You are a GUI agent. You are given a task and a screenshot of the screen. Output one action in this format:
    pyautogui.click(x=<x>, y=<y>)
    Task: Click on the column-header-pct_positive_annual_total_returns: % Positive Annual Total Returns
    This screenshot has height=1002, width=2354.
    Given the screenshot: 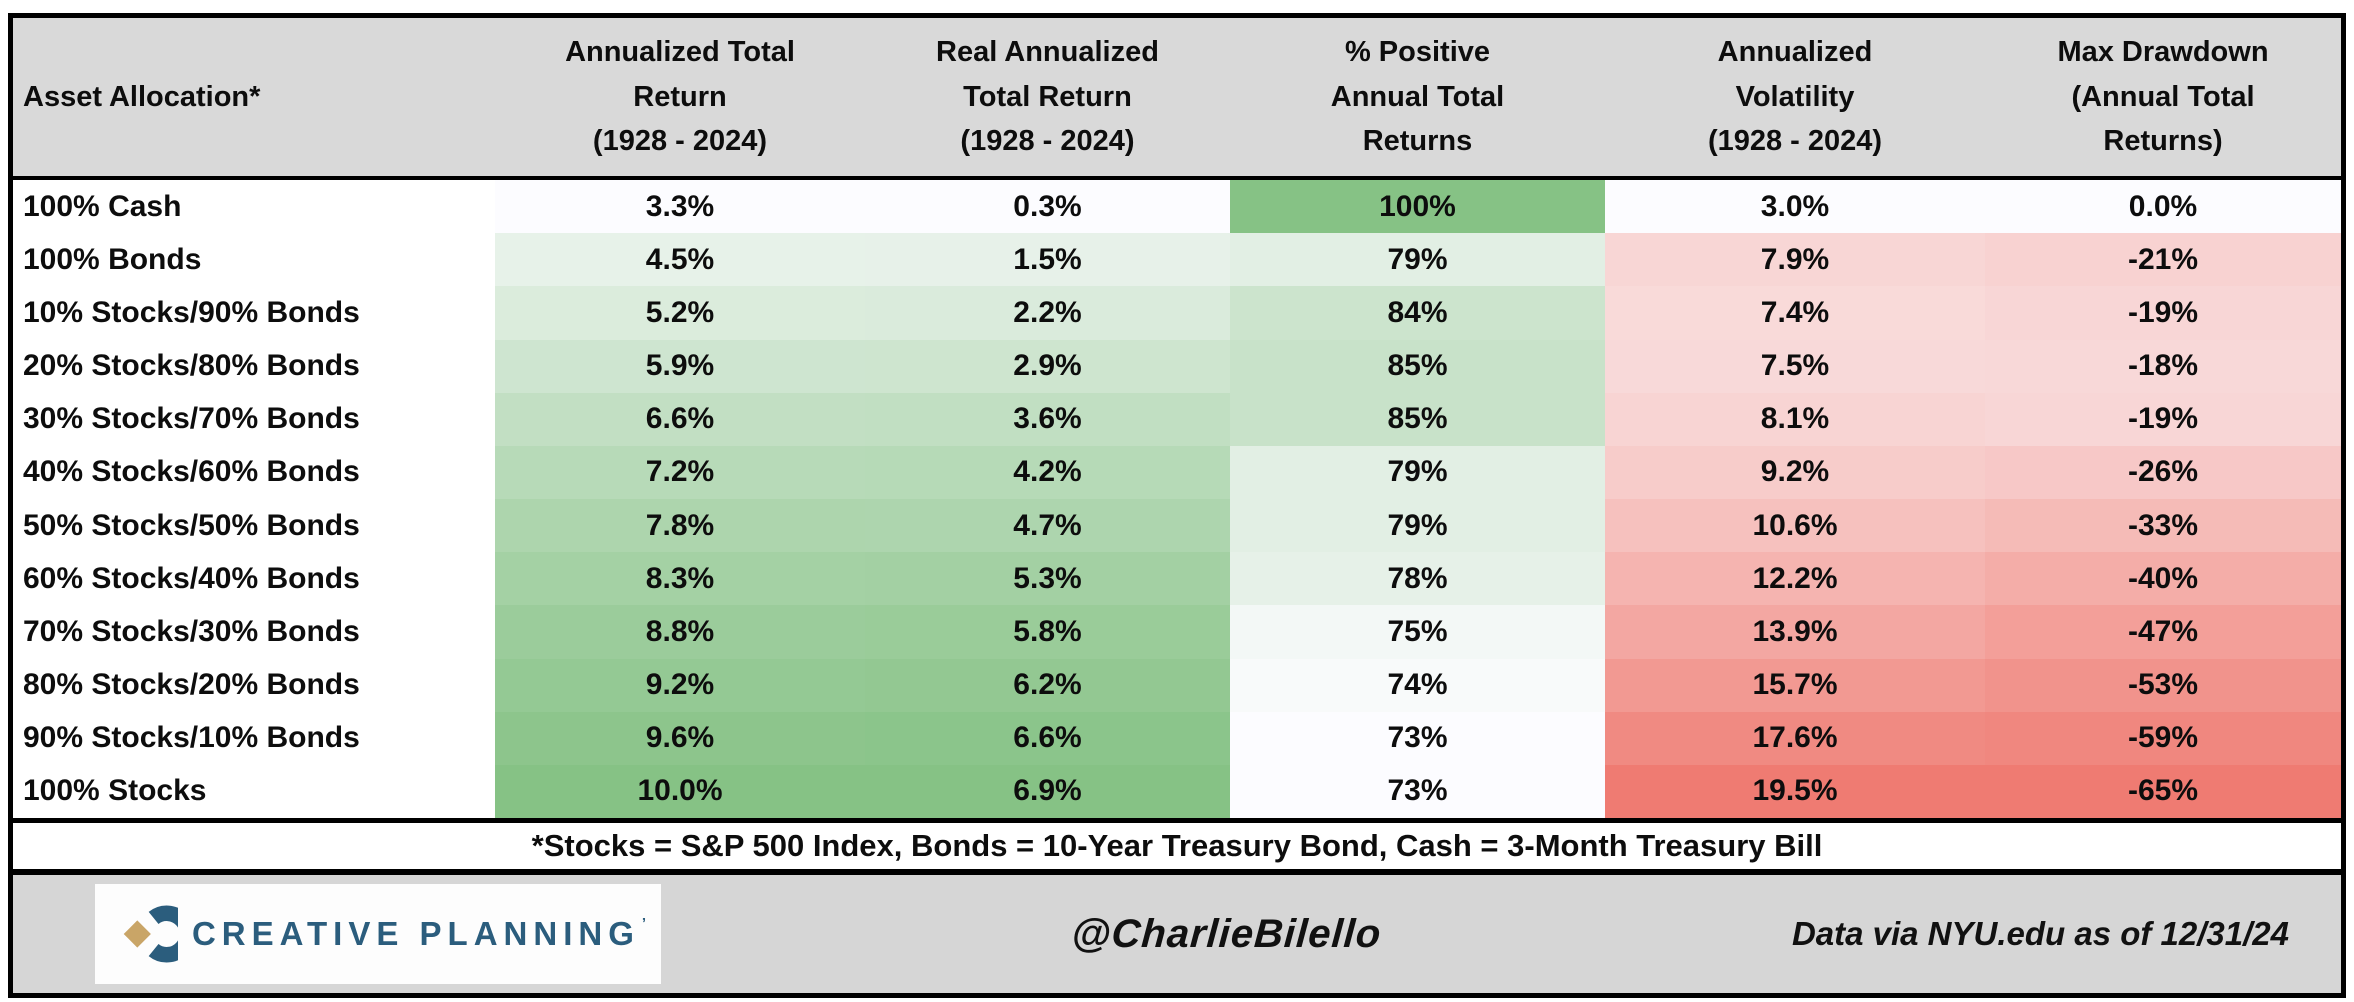 What is the action you would take?
    pyautogui.click(x=1417, y=96)
    